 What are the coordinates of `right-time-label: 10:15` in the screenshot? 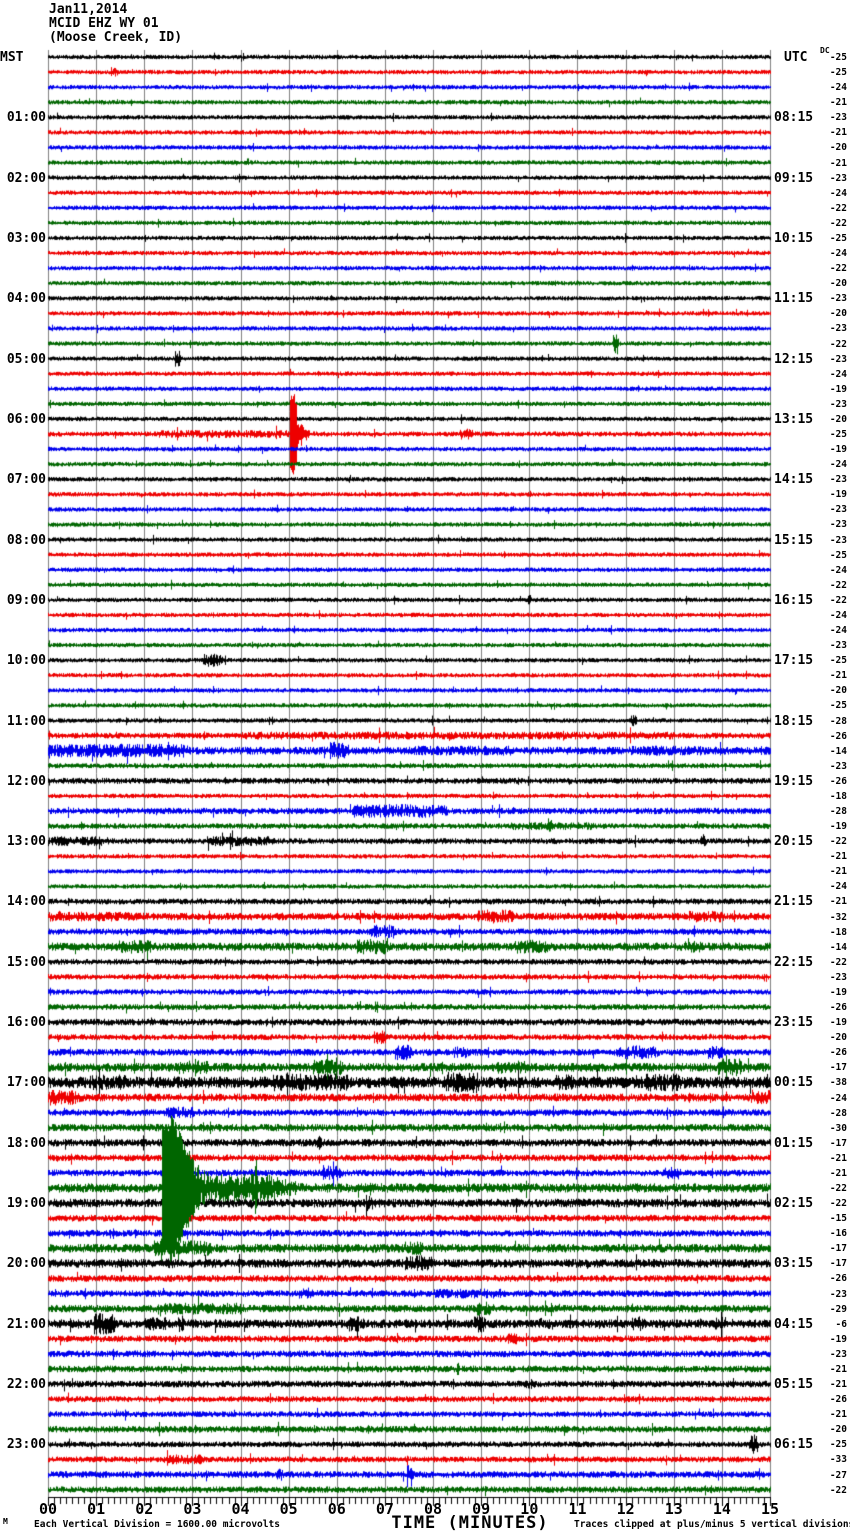 It's located at (794, 238).